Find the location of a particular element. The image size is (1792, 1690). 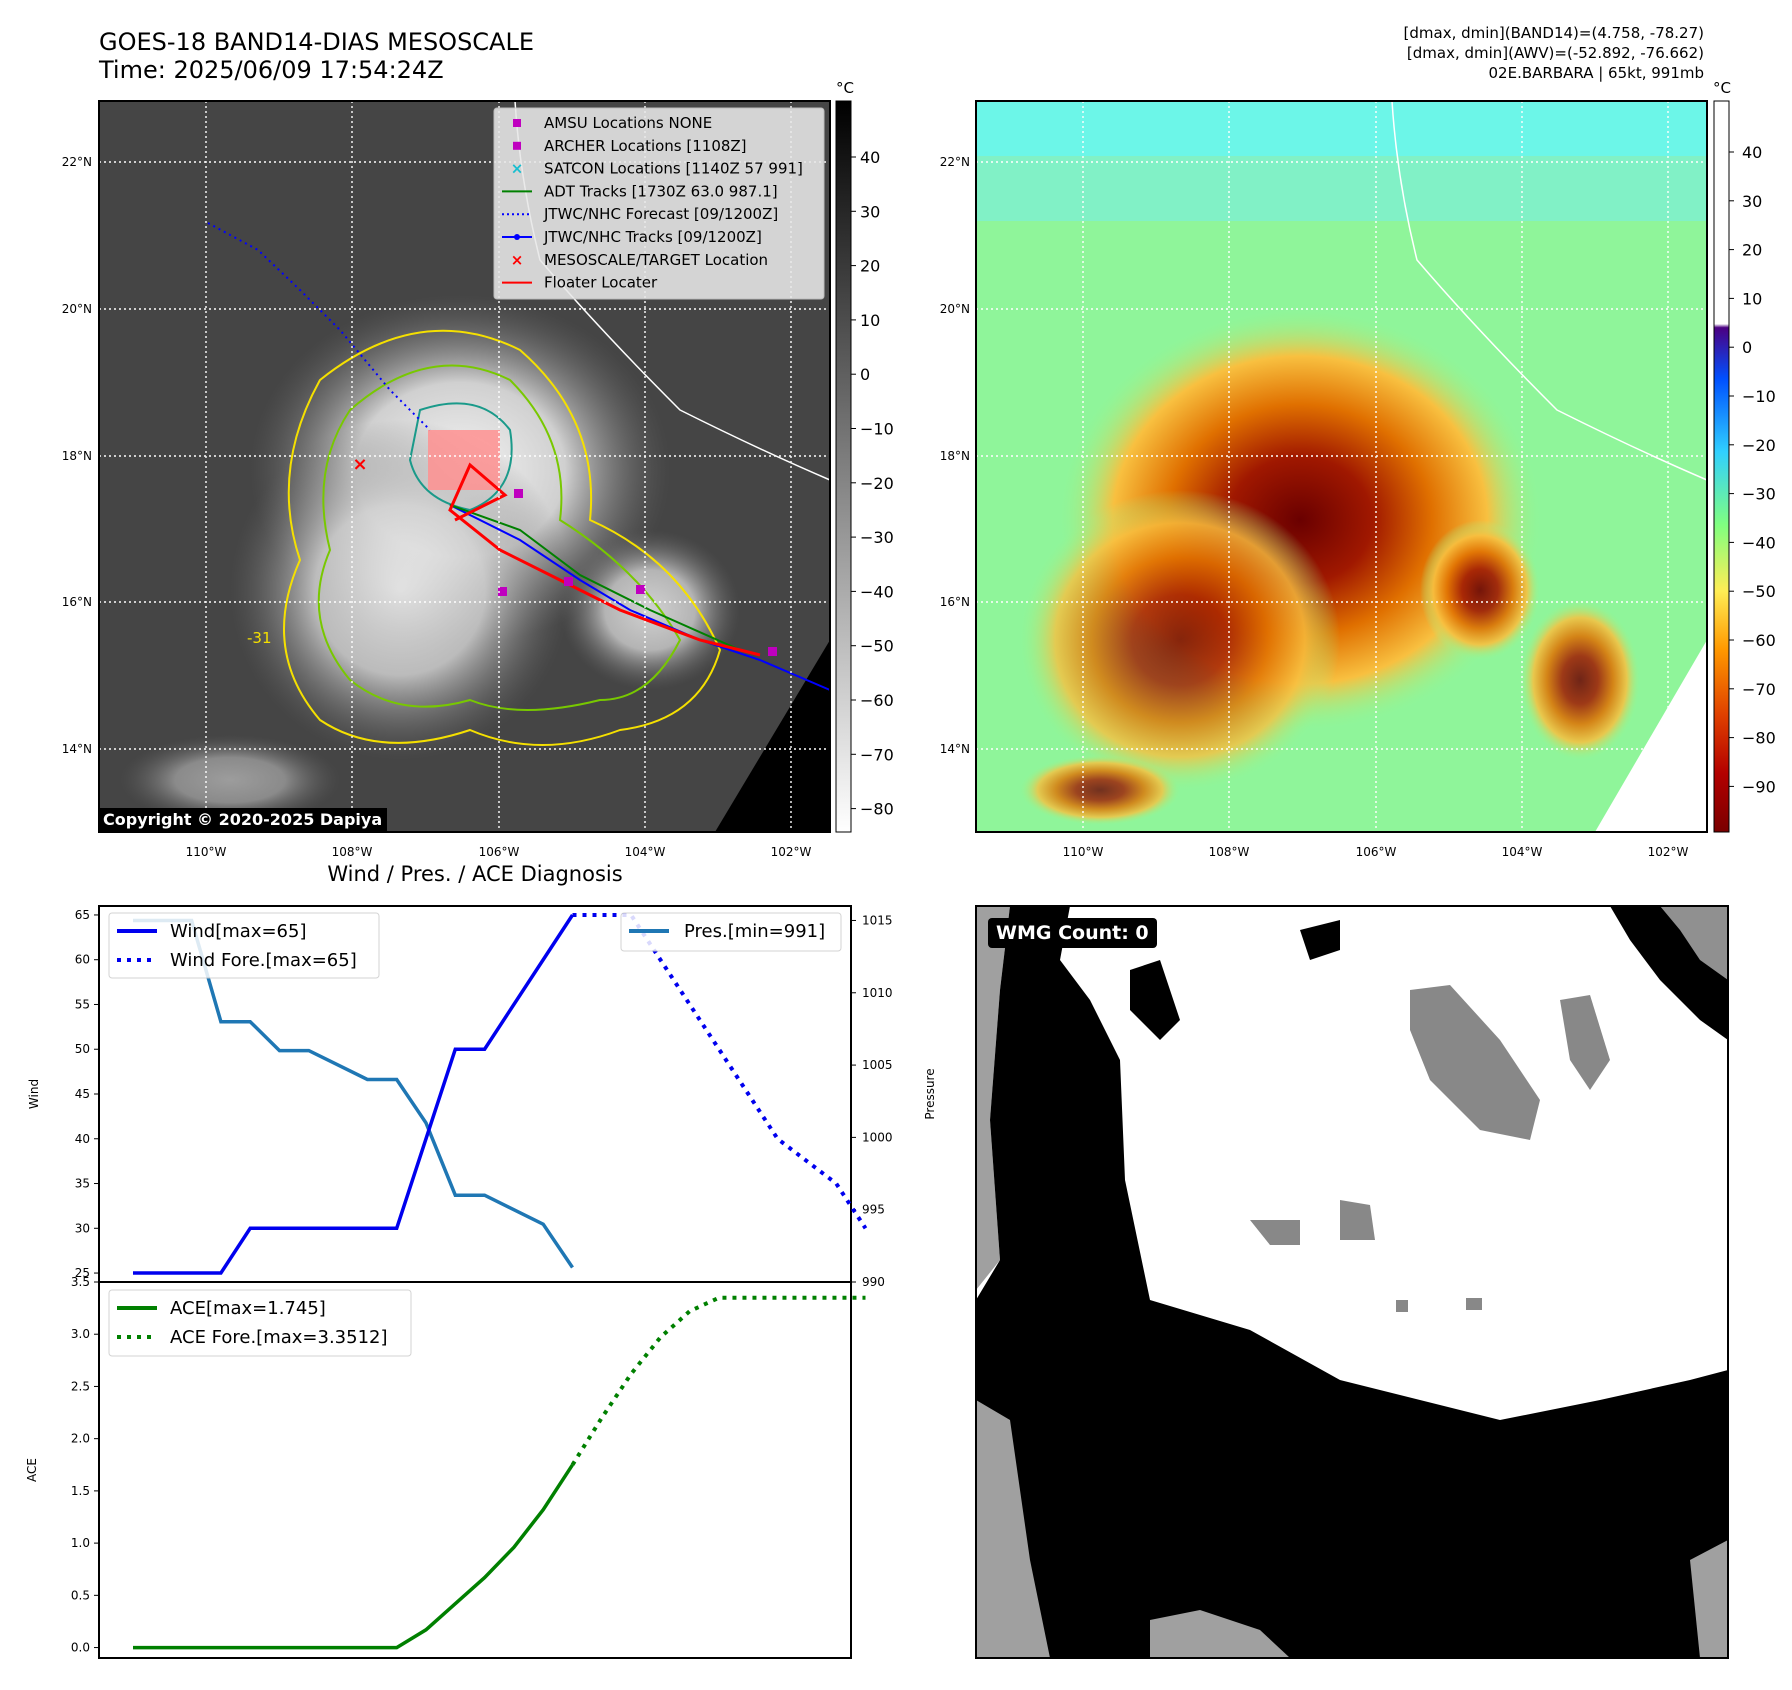

copyright-label: Copyright © 2020-2025 Dapiya is located at coordinates (243, 819).